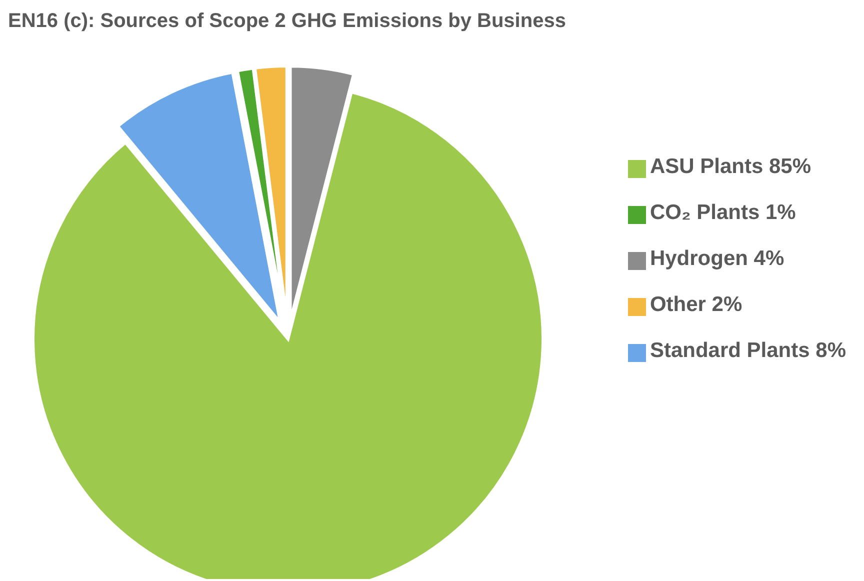  I want to click on legend-label: CO₂ Plants 1%, so click(723, 212).